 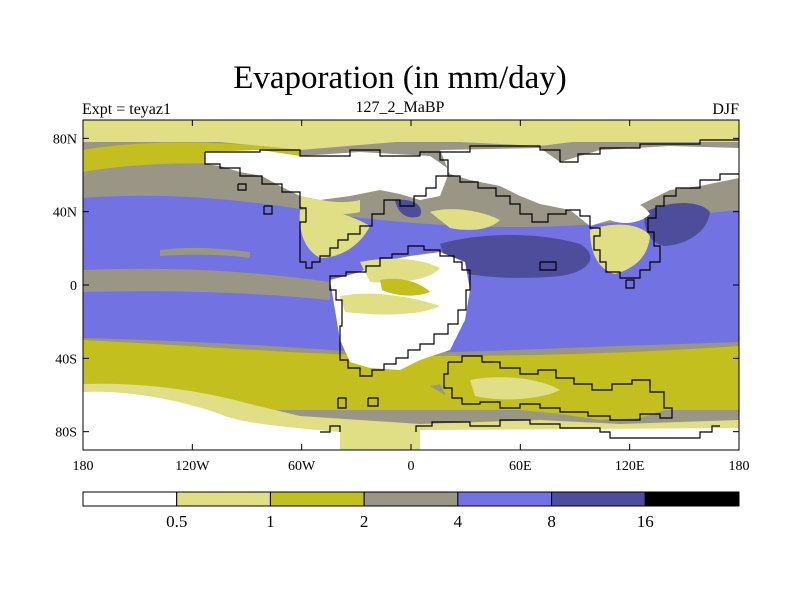 I want to click on coast-north-america, so click(x=326, y=209).